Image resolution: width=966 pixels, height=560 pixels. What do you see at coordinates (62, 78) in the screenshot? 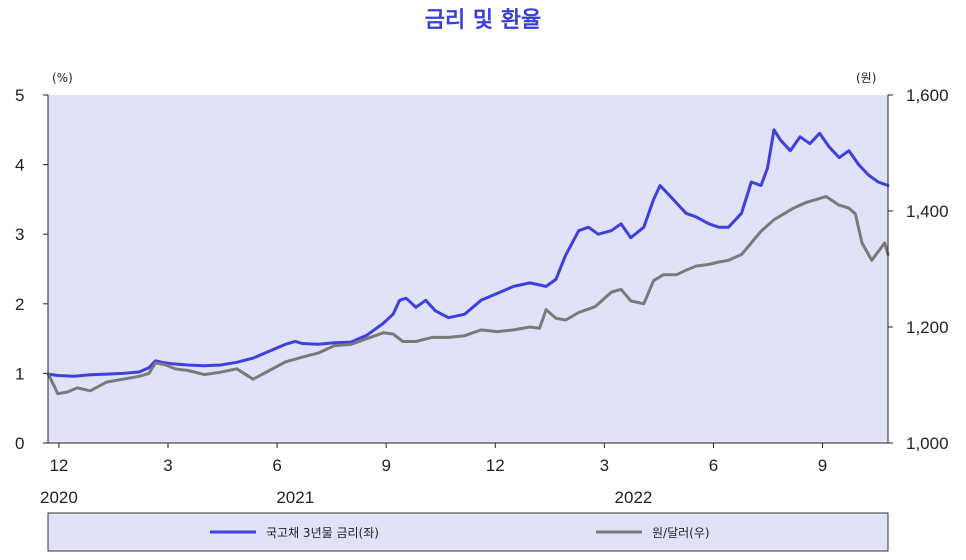
I see `left-axis-unit: (%)` at bounding box center [62, 78].